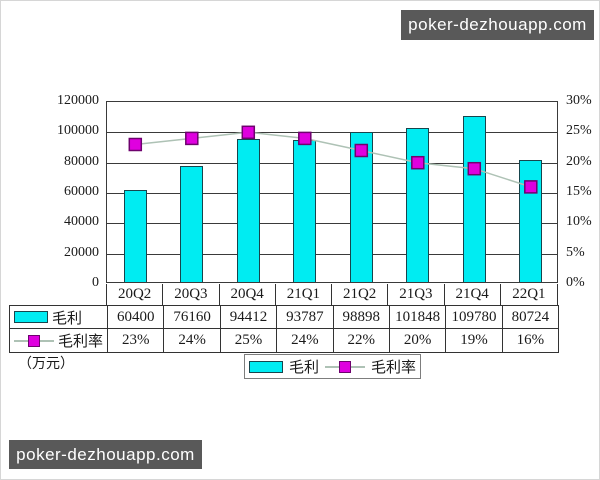  Describe the element at coordinates (579, 222) in the screenshot. I see `axis-tick-label: 10%` at that location.